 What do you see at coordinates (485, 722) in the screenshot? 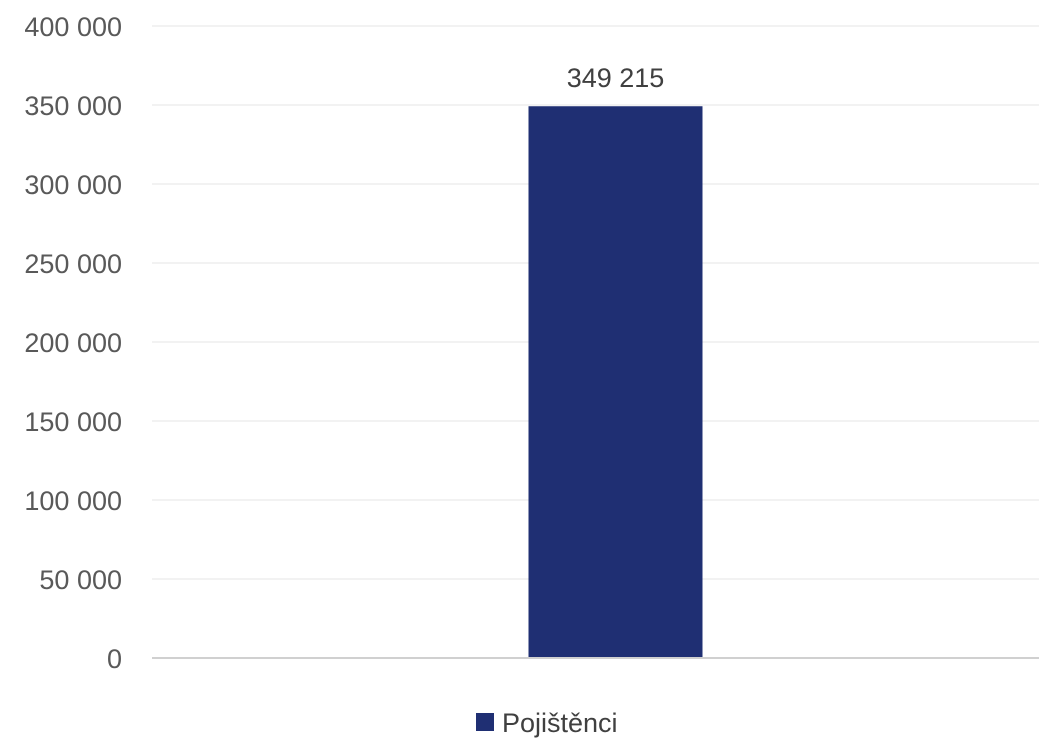
I see `legend-swatch-pojistenci` at bounding box center [485, 722].